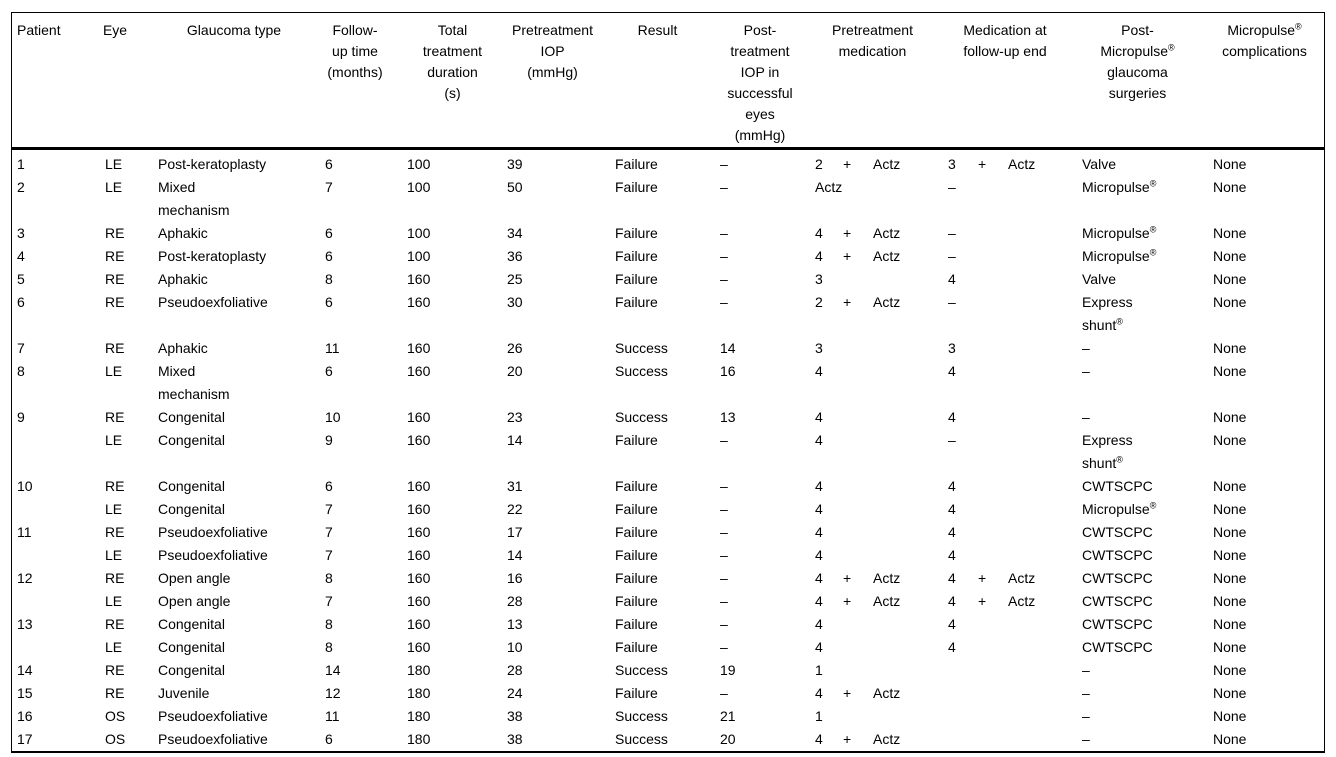 This screenshot has height=757, width=1336. I want to click on cell-pre_iop: 17, so click(515, 532).